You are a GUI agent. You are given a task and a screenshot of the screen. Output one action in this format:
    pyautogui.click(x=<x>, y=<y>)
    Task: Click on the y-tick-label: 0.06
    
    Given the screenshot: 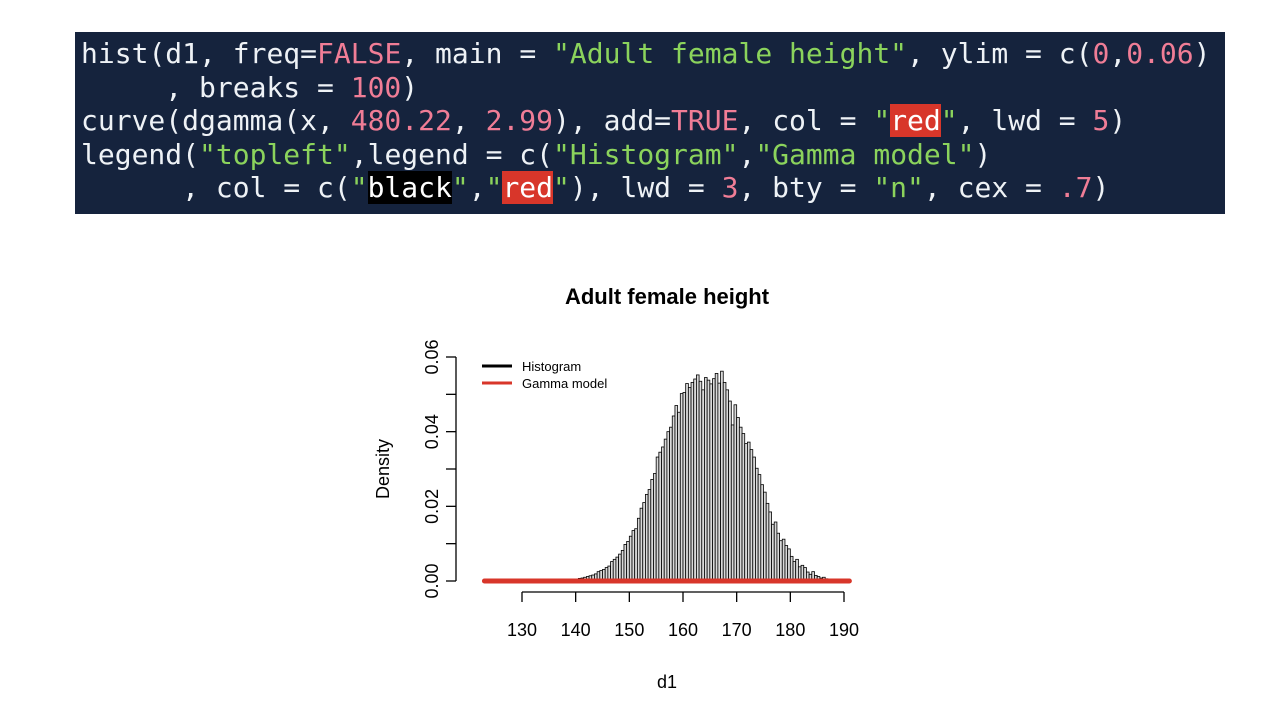 What is the action you would take?
    pyautogui.click(x=432, y=356)
    